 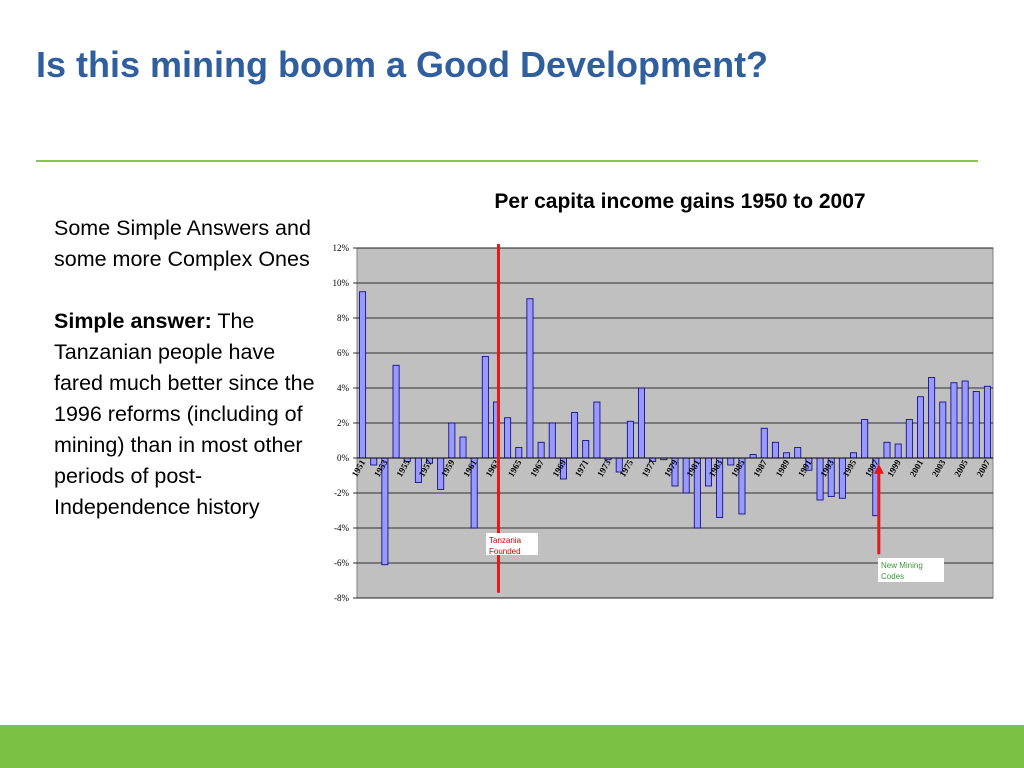 What do you see at coordinates (343, 353) in the screenshot?
I see `y-tick-label: 6%` at bounding box center [343, 353].